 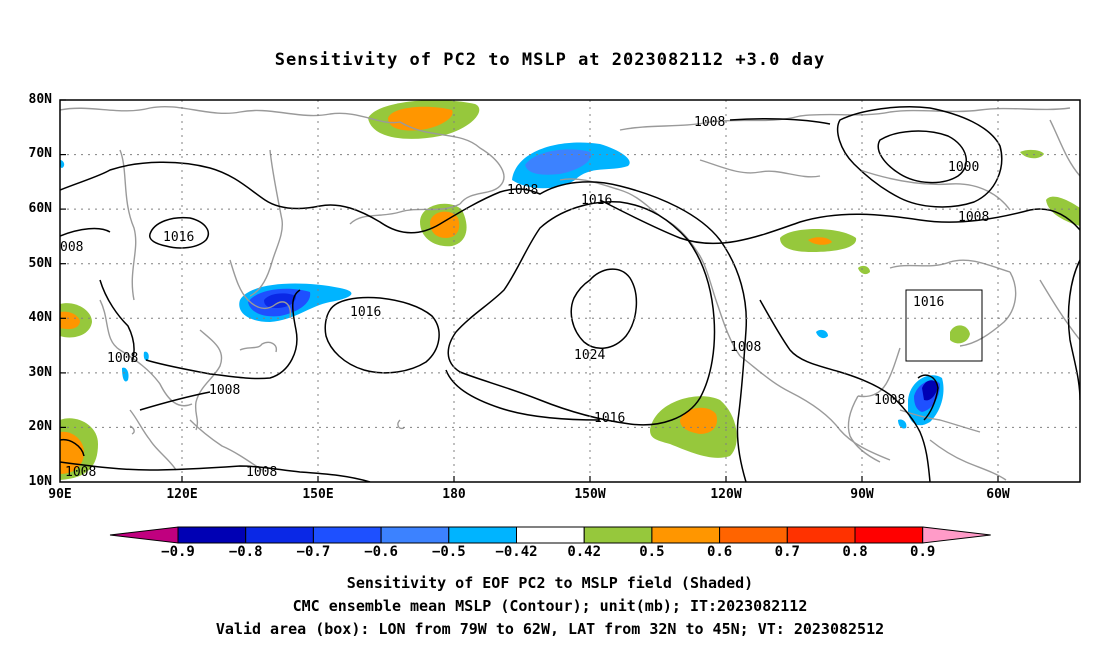 I want to click on lat-label: 70N, so click(x=40, y=153).